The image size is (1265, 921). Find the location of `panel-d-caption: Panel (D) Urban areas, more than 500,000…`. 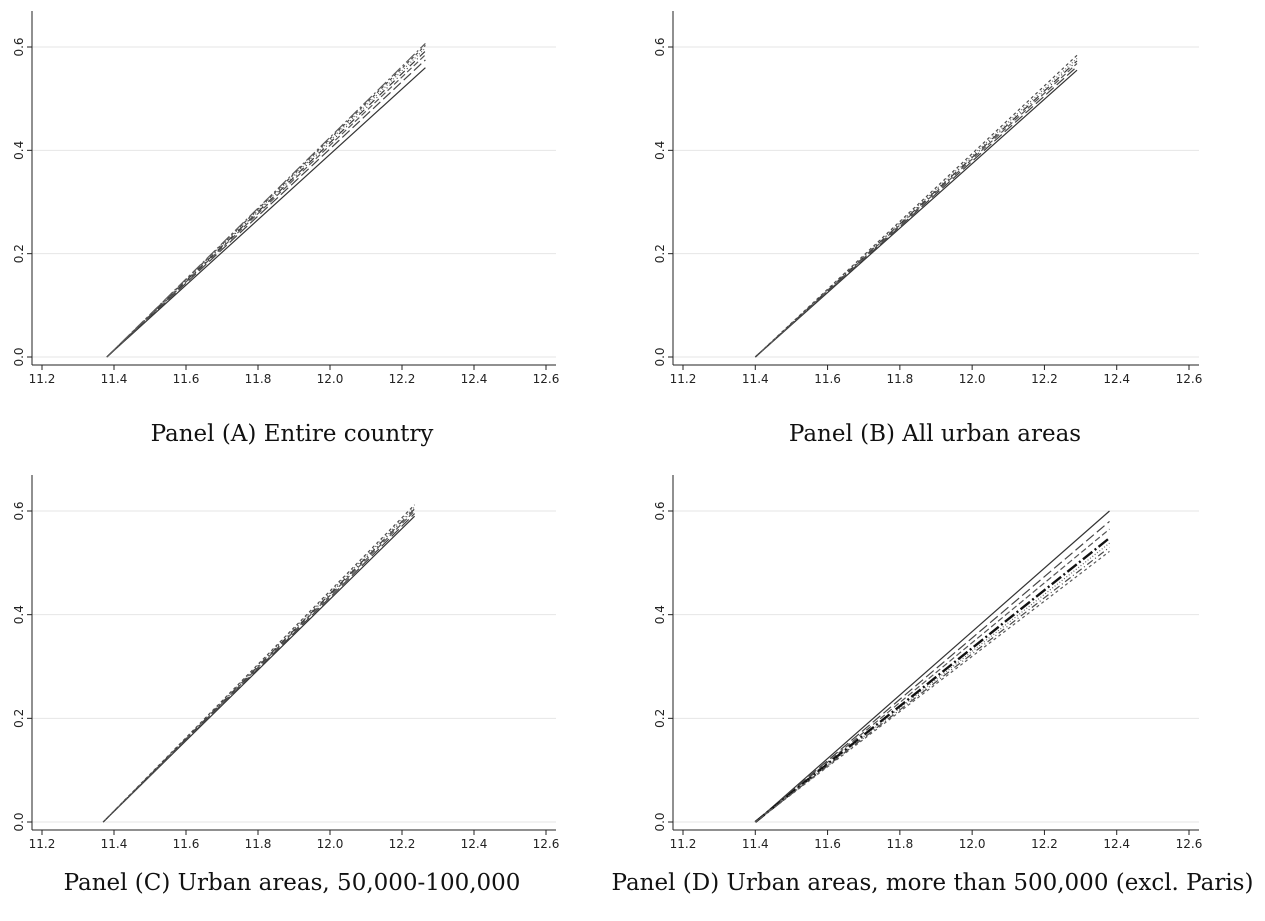

panel-d-caption: Panel (D) Urban areas, more than 500,000… is located at coordinates (932, 883).